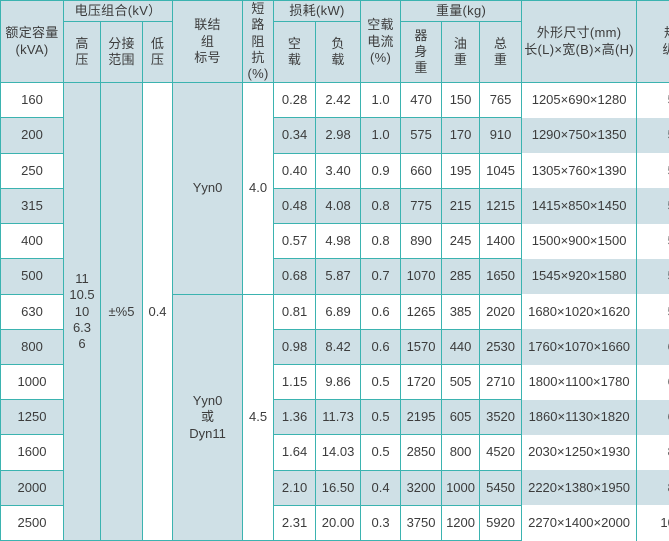  Describe the element at coordinates (82, 344) in the screenshot. I see `high-voltage-line: 6` at that location.